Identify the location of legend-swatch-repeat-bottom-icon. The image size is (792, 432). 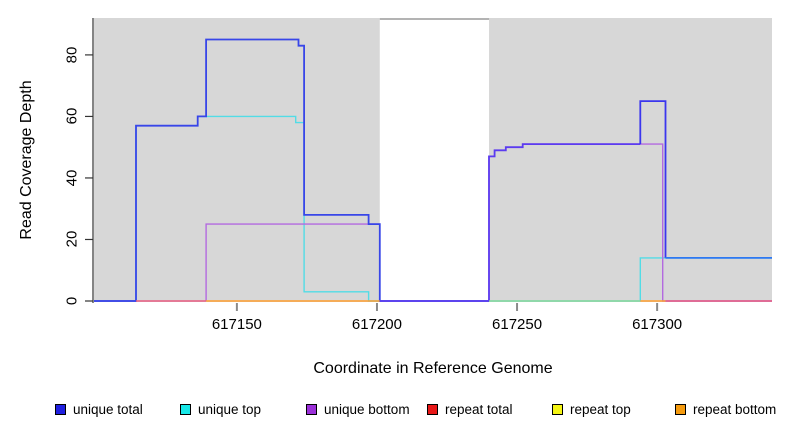
(680, 409).